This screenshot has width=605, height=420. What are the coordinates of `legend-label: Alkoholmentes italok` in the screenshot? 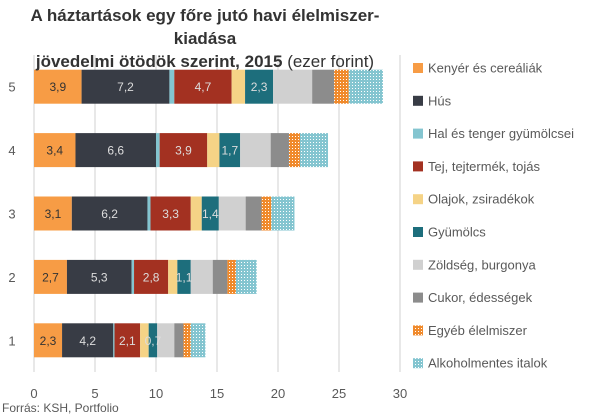 It's located at (488, 363).